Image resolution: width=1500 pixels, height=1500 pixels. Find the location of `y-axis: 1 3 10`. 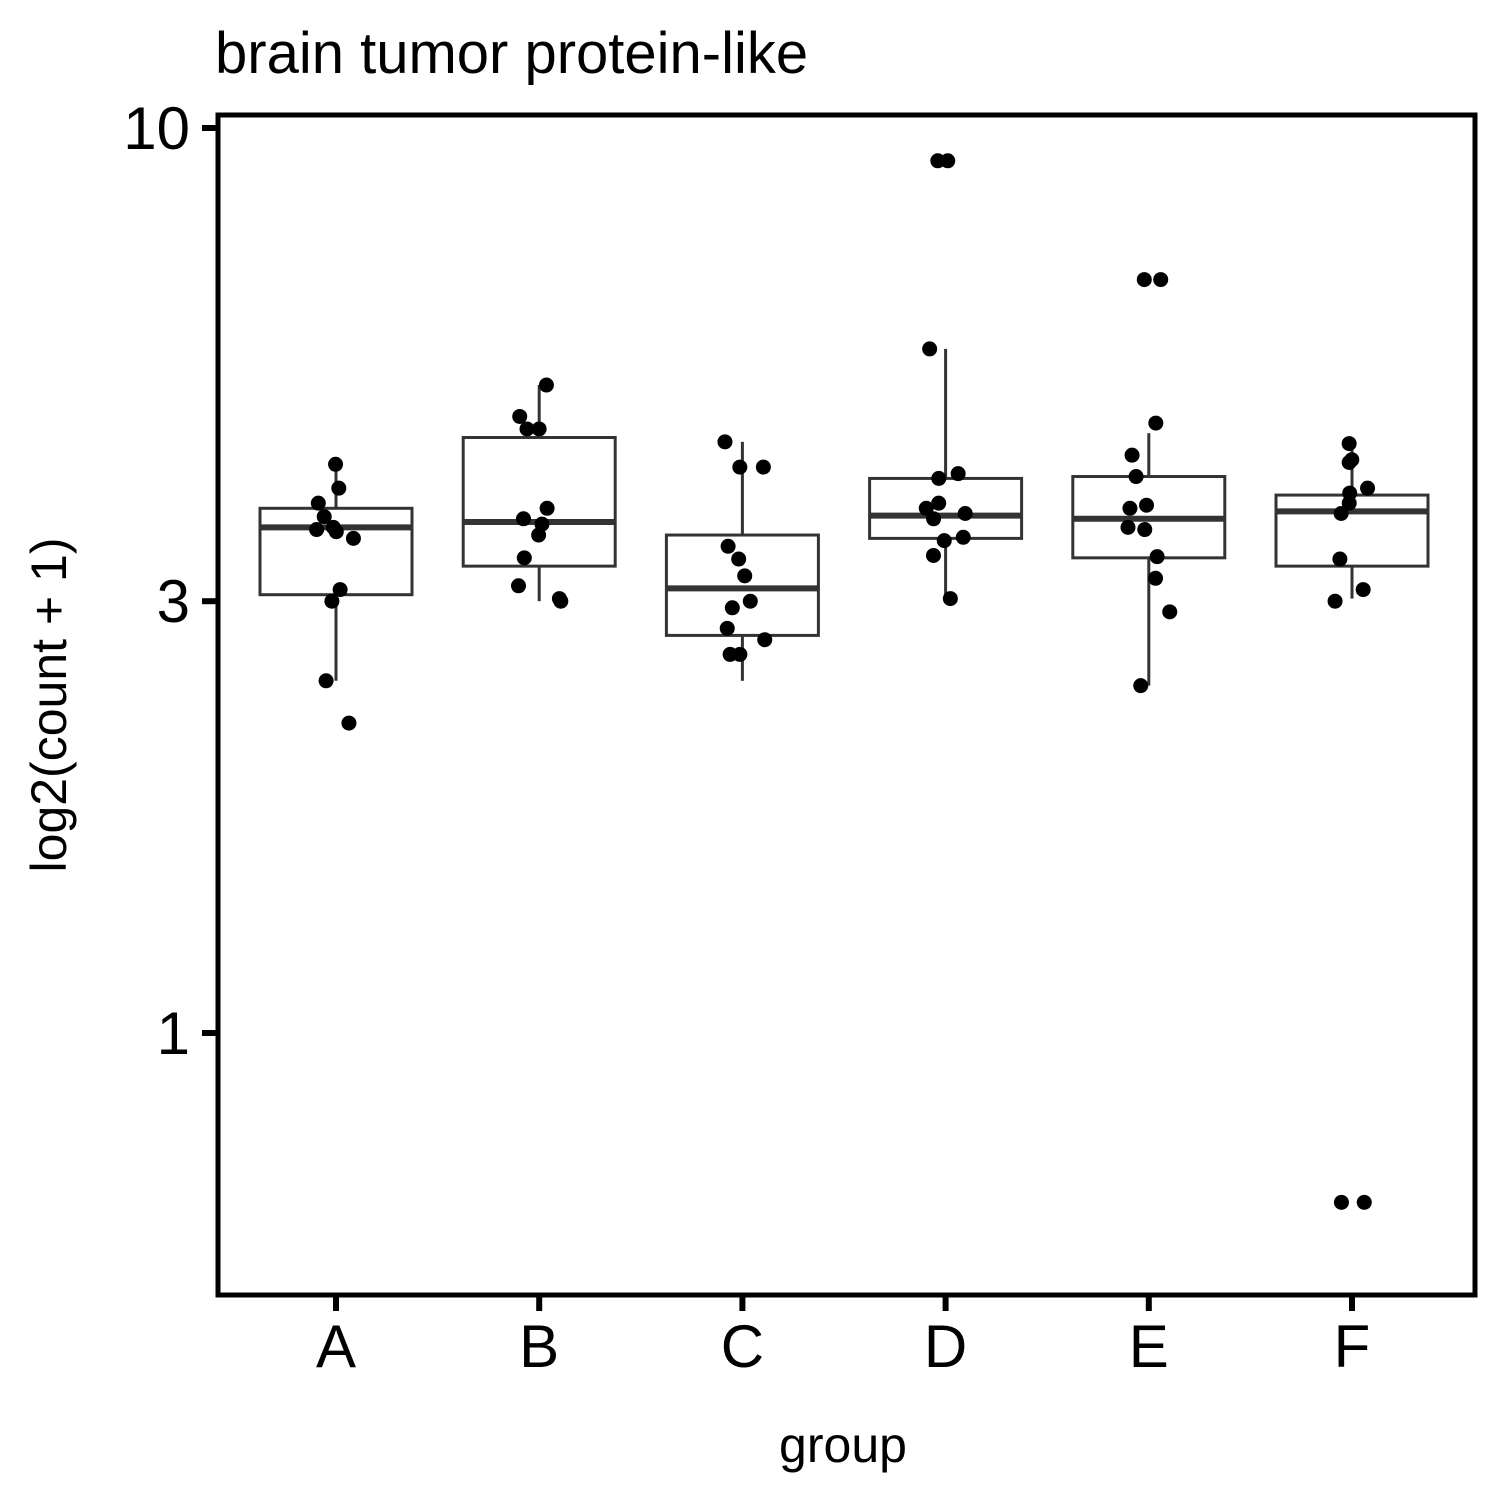

y-axis: 1 3 10 is located at coordinates (169, 581).